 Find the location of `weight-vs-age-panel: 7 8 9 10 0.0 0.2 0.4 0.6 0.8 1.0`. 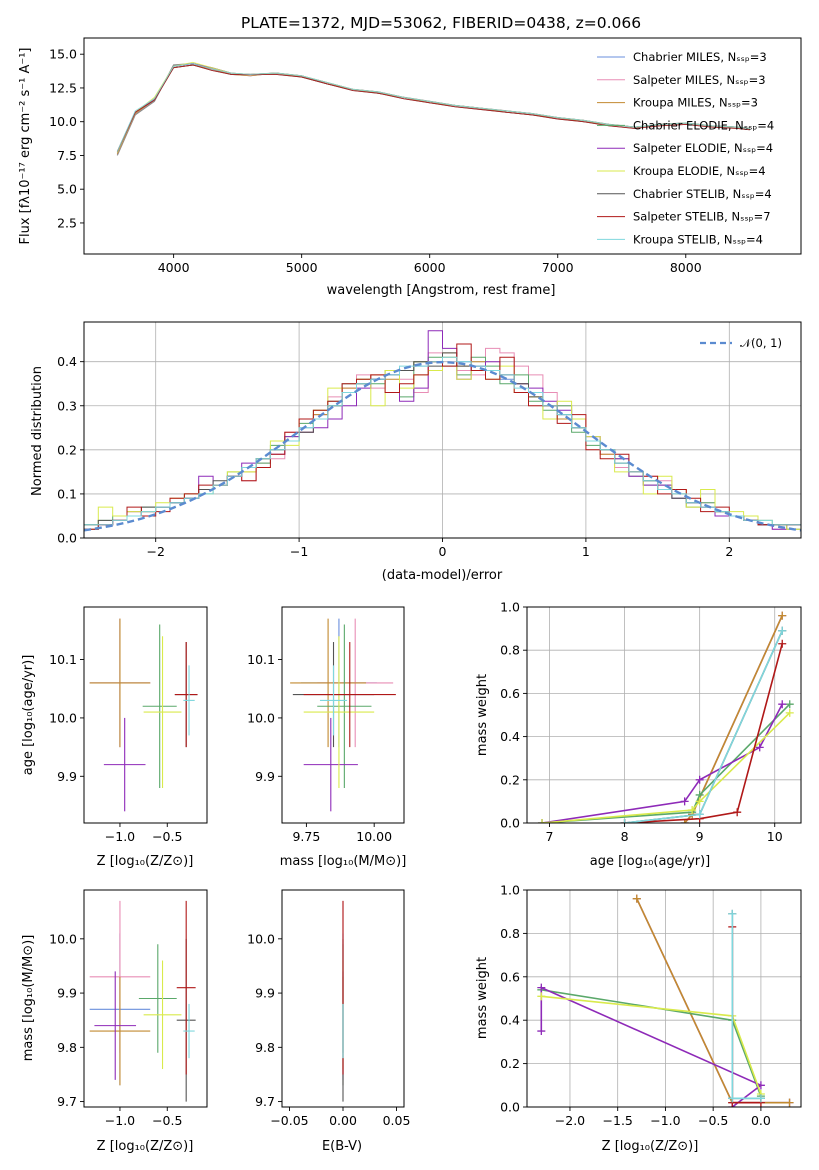

weight-vs-age-panel: 7 8 9 10 0.0 0.2 0.4 0.6 0.8 1.0 is located at coordinates (651, 722).